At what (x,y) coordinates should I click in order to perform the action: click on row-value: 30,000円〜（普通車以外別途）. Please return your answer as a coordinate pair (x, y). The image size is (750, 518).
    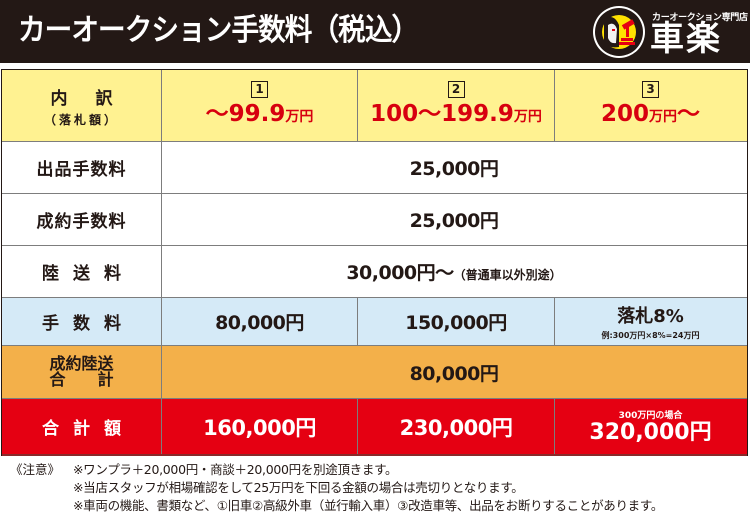
    Looking at the image, I should click on (454, 273).